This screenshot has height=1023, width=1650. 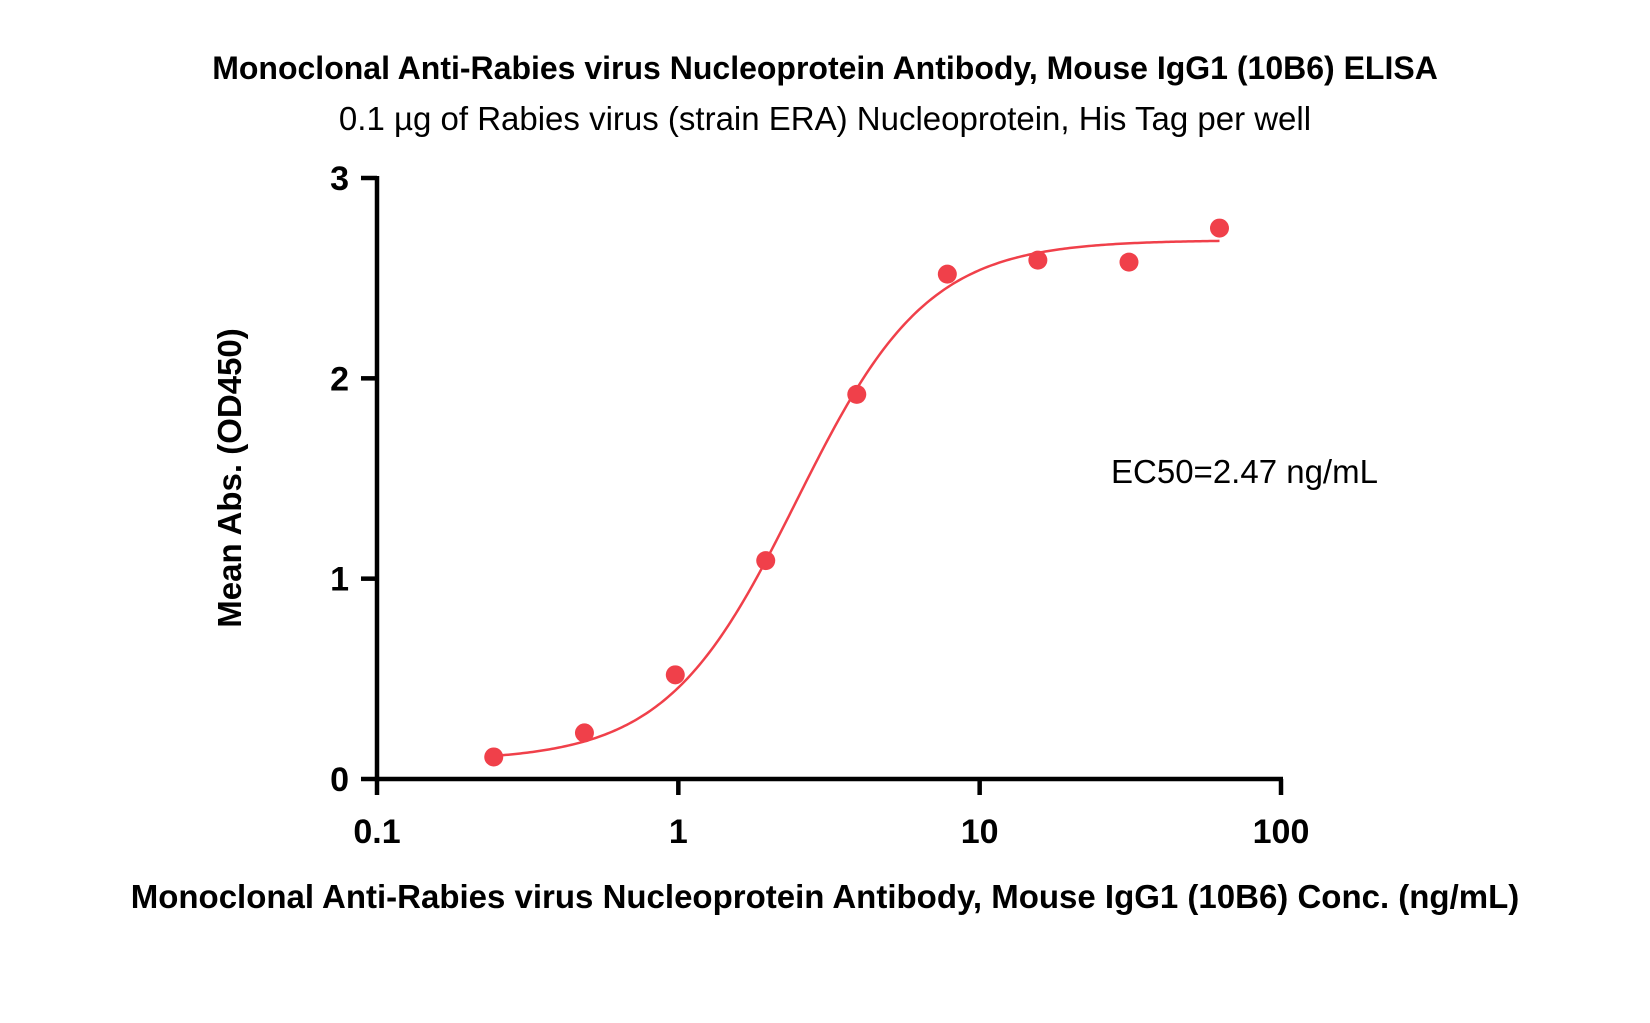 I want to click on x-axis: 0.1 1 10 100, so click(x=831, y=813).